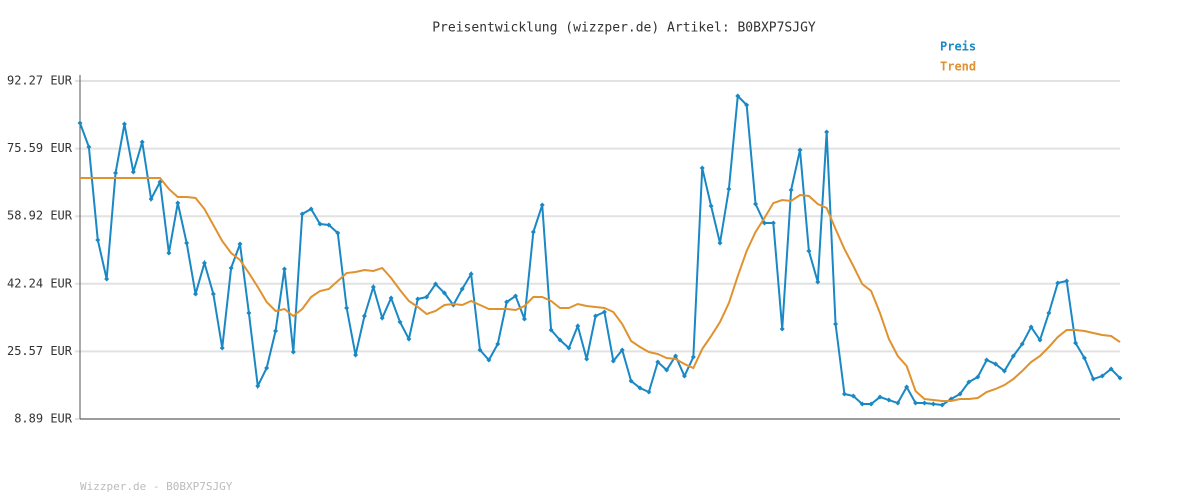 This screenshot has height=500, width=1200. Describe the element at coordinates (958, 47) in the screenshot. I see `legend-label: Preis` at that location.